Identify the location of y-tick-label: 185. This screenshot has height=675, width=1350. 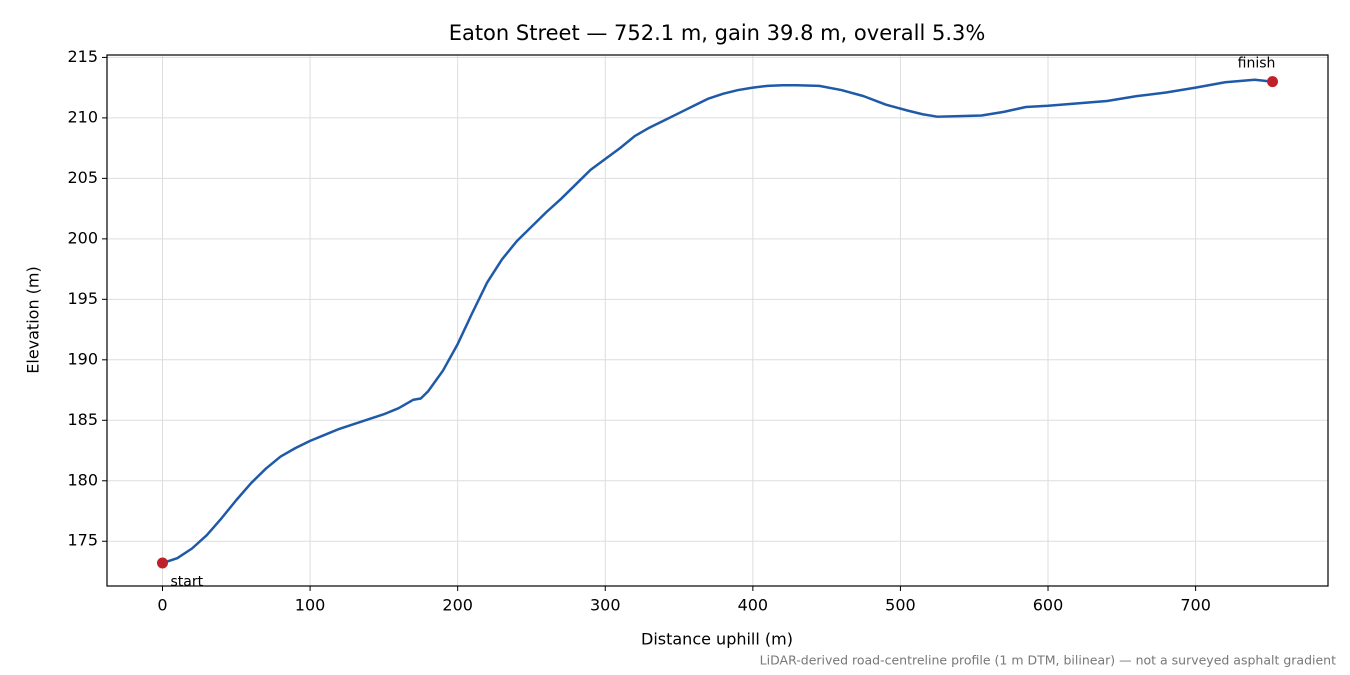
(82, 419).